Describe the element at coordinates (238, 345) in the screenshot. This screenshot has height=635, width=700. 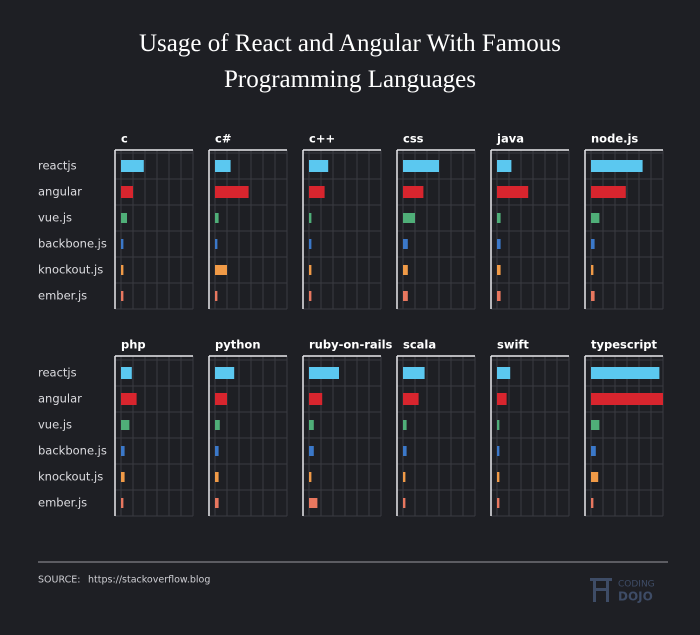
I see `panel-title: python` at that location.